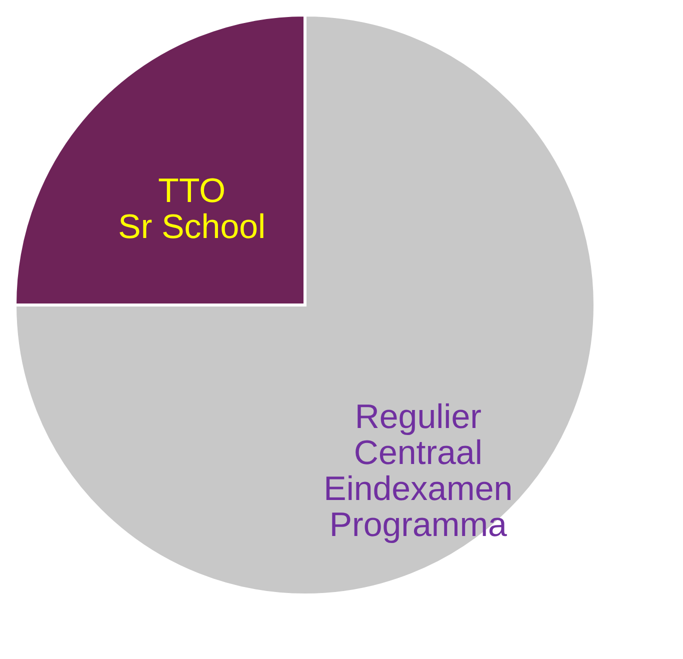  I want to click on slice-label: TTO Sr School, so click(192, 209).